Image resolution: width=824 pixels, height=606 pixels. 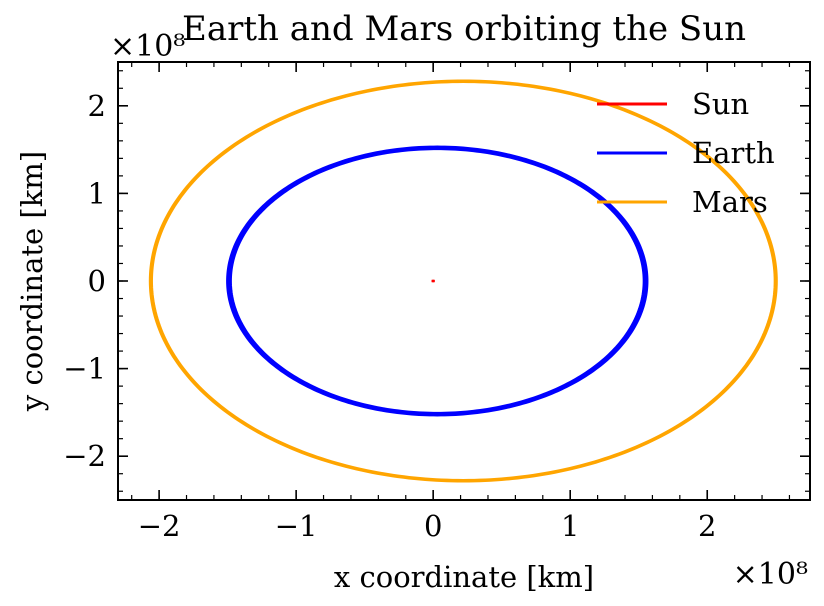 What do you see at coordinates (159, 526) in the screenshot?
I see `x-tick-label: −2` at bounding box center [159, 526].